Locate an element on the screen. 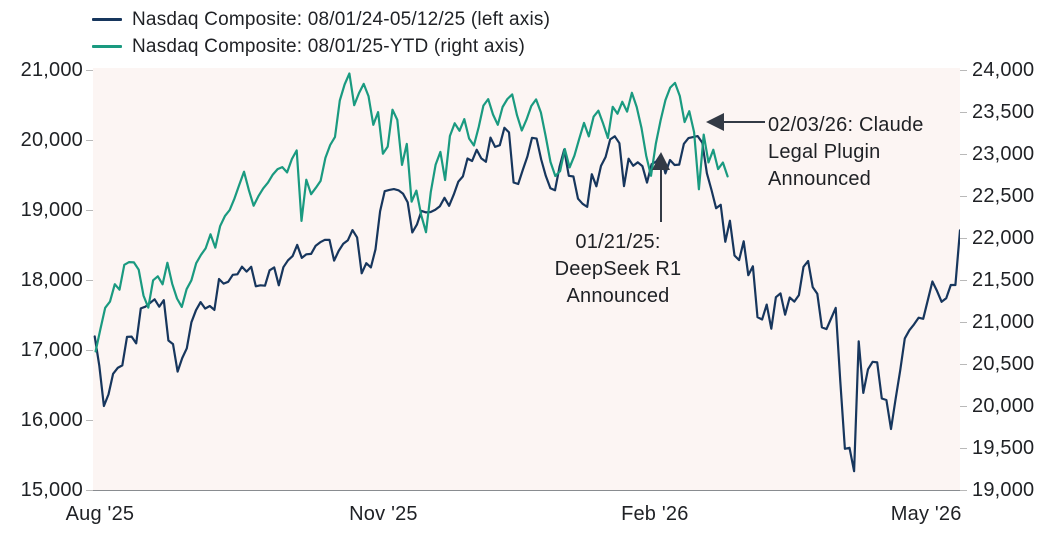  left-axis-tick-label: 21,000 is located at coordinates (51, 70).